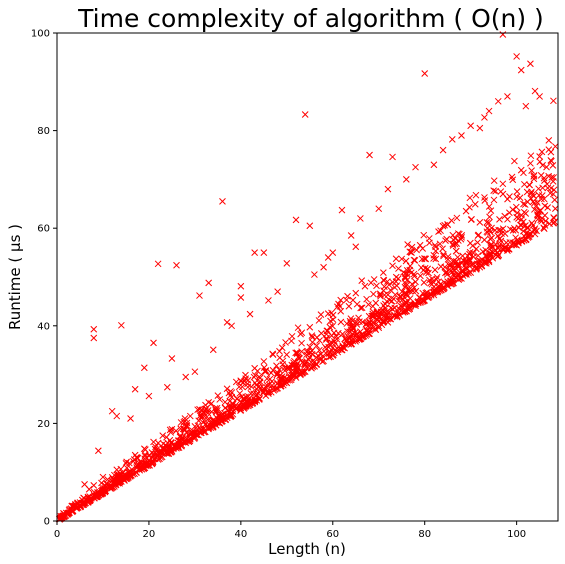 The height and width of the screenshot is (564, 565). Describe the element at coordinates (424, 534) in the screenshot. I see `x-tick-label: 80` at that location.